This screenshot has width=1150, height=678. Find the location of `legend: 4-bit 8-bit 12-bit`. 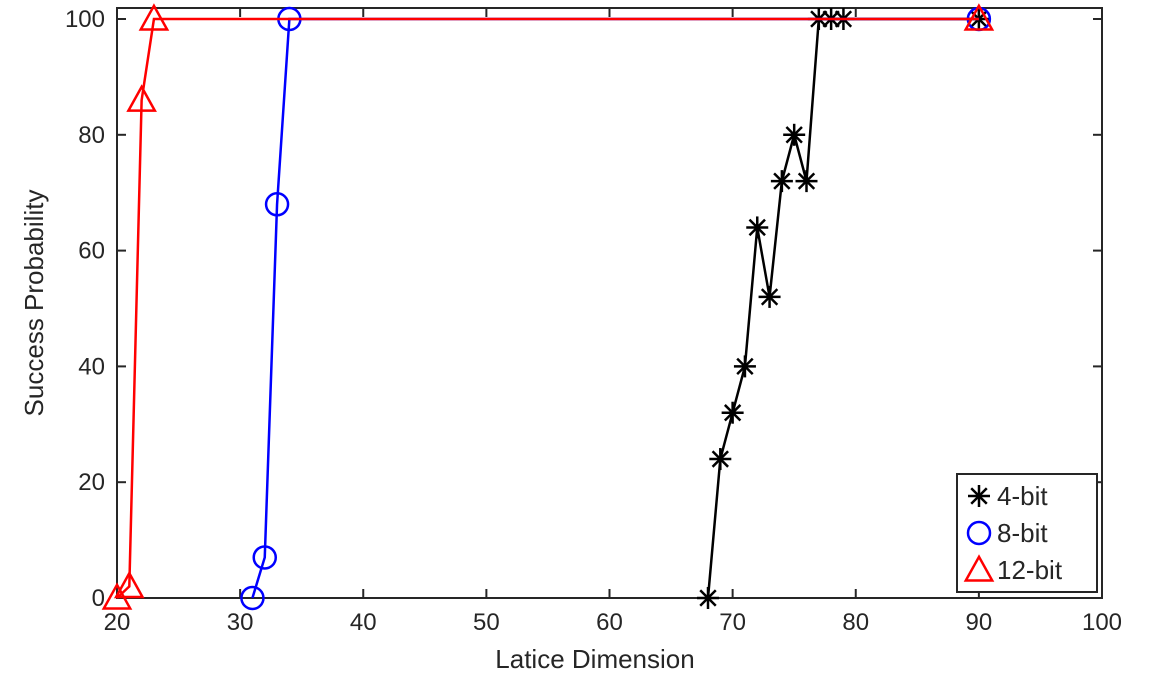

legend: 4-bit 8-bit 12-bit is located at coordinates (1027, 533).